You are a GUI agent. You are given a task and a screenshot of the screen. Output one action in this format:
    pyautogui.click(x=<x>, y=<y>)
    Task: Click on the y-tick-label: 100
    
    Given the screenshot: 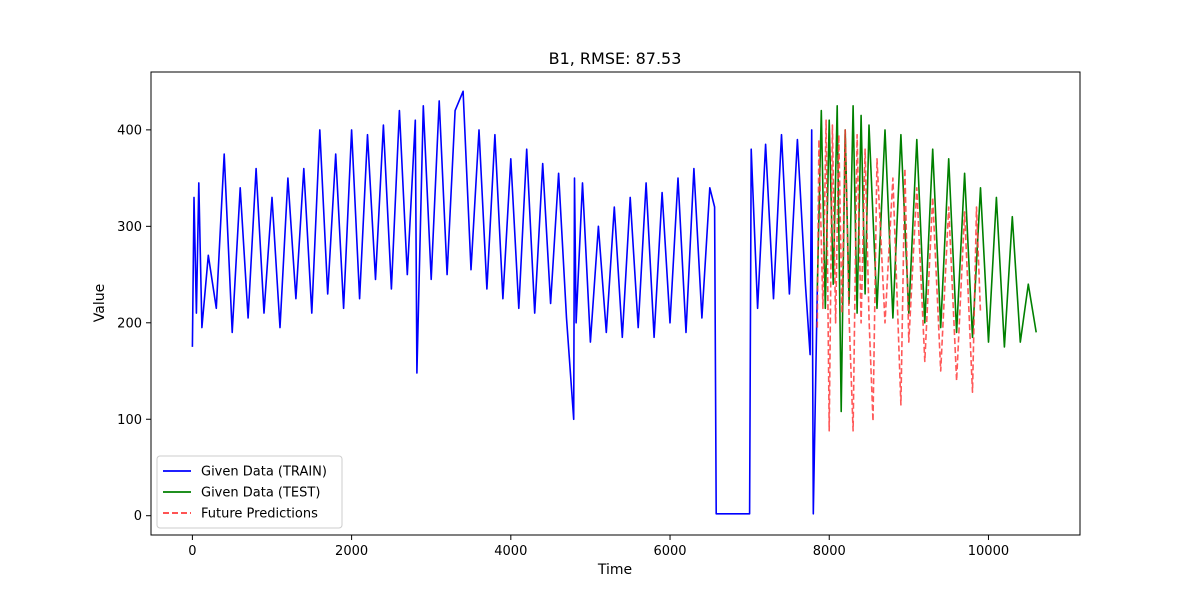 What is the action you would take?
    pyautogui.click(x=129, y=420)
    